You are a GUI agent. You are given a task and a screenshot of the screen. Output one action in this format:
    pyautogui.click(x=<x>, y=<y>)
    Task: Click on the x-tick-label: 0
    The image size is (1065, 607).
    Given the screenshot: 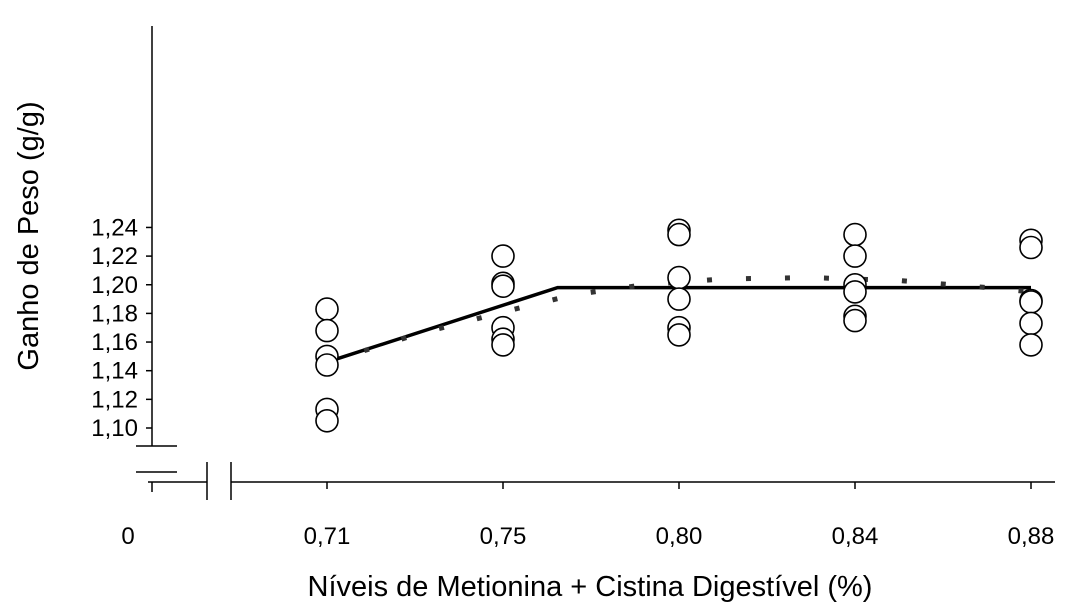 What is the action you would take?
    pyautogui.click(x=127, y=536)
    